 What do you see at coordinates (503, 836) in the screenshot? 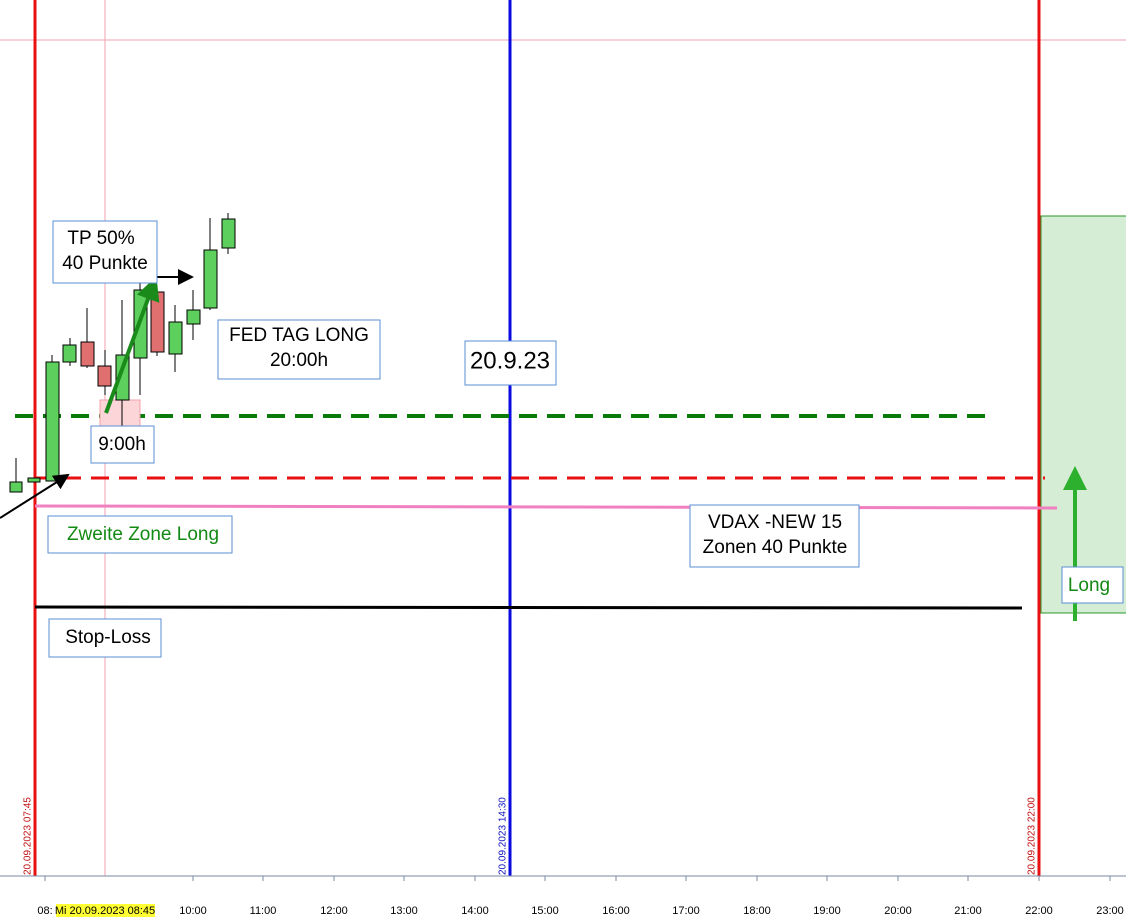
I see `vline-label: 20.09.2023 14:30` at bounding box center [503, 836].